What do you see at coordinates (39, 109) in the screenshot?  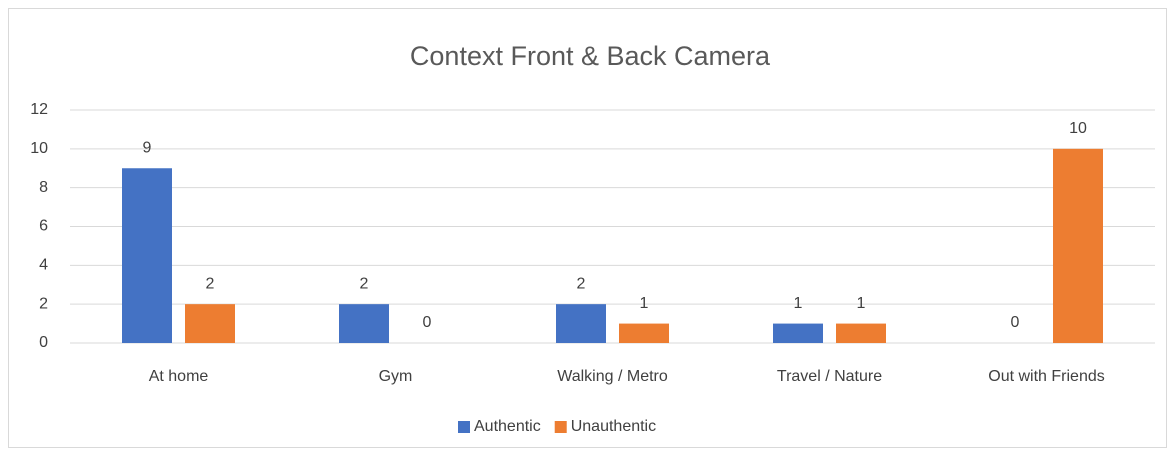 I see `y-tick-label: 12` at bounding box center [39, 109].